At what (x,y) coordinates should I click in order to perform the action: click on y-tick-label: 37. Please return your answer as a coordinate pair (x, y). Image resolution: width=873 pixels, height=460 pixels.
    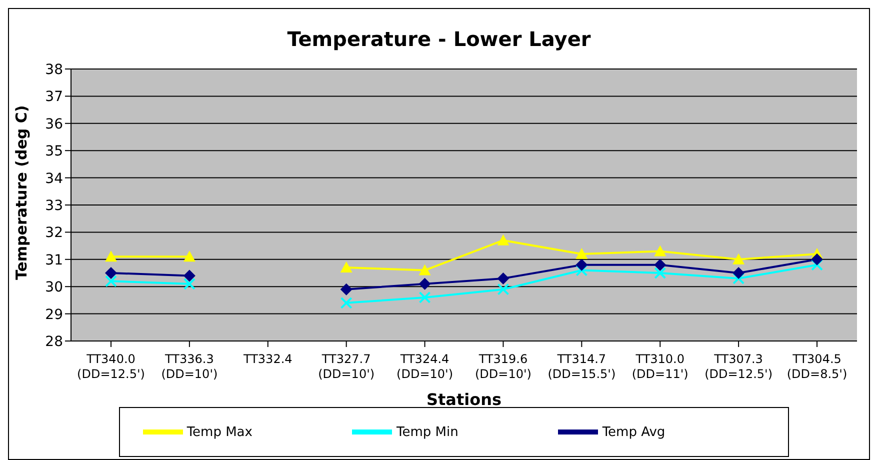
    Looking at the image, I should click on (54, 97).